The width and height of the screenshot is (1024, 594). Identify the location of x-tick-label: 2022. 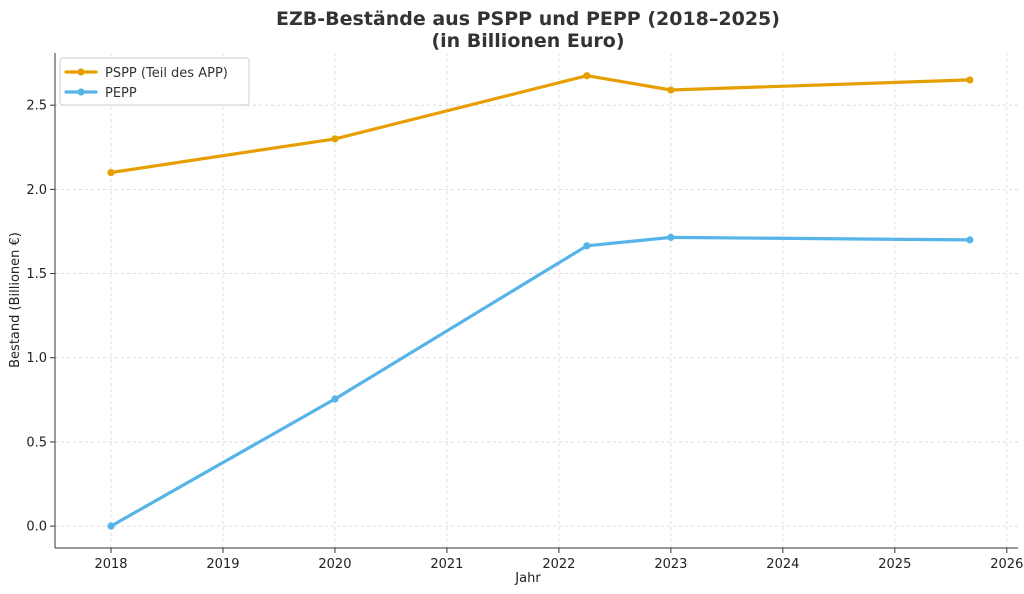
(558, 564).